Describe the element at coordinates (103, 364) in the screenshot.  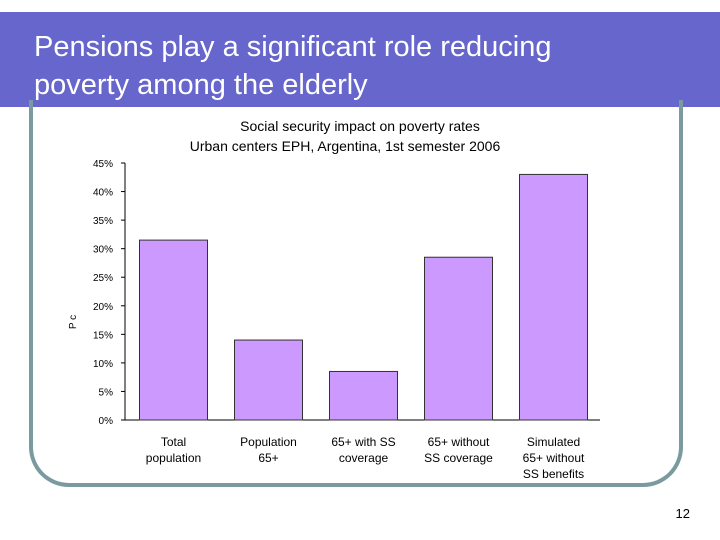
I see `y-tick-label: 10%` at that location.